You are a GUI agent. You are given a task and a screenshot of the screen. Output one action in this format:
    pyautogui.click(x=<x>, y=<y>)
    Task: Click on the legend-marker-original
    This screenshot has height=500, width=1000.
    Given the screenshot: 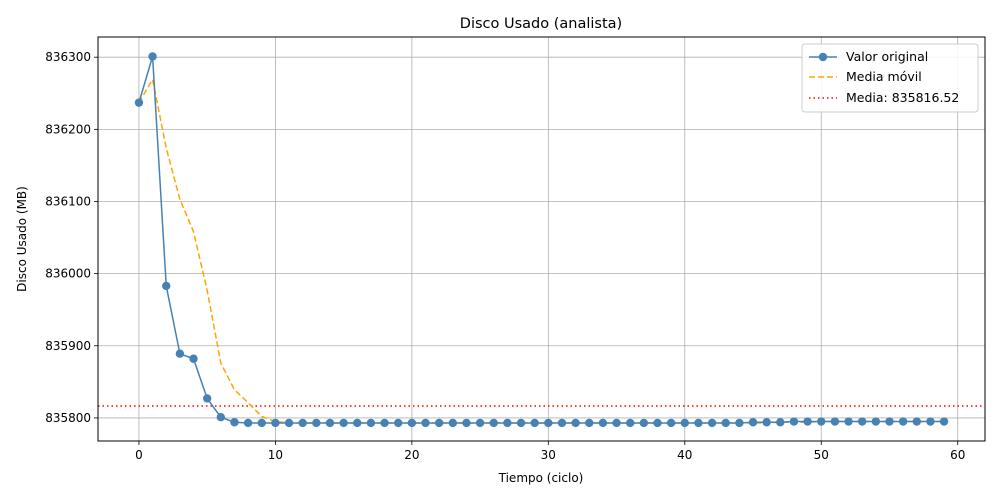 What is the action you would take?
    pyautogui.click(x=823, y=57)
    